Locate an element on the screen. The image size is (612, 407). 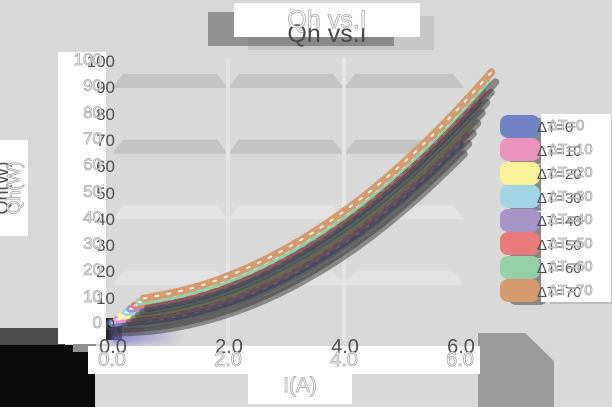
legend-item: ΔT=70 is located at coordinates (555, 290).